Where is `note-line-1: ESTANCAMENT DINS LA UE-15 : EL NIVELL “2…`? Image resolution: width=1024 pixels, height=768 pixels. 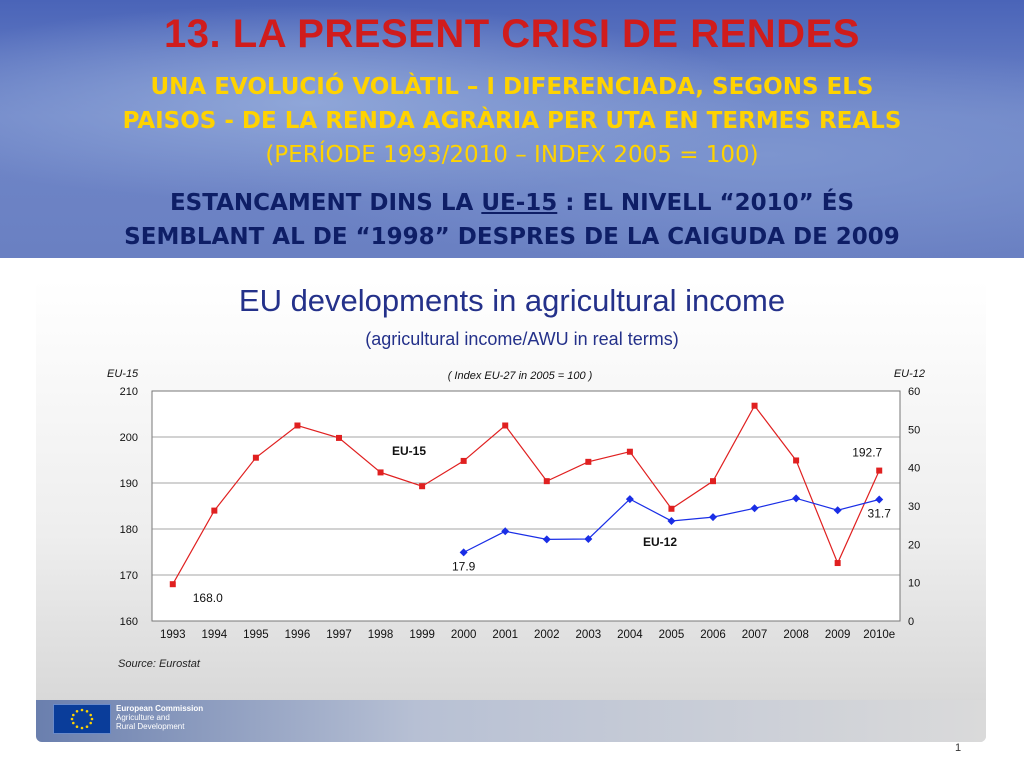 note-line-1: ESTANCAMENT DINS LA UE-15 : EL NIVELL “2… is located at coordinates (512, 203).